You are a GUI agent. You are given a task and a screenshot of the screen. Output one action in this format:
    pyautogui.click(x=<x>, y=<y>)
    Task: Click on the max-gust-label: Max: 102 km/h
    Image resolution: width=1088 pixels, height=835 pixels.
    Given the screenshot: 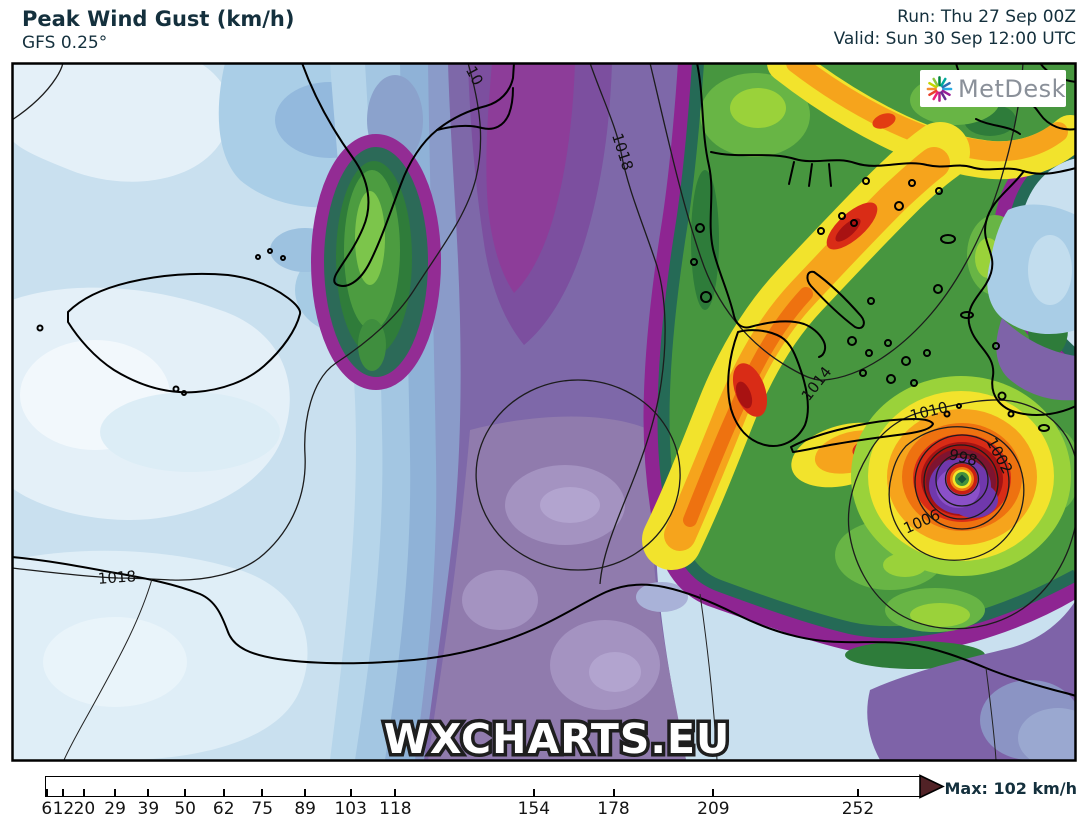 What is the action you would take?
    pyautogui.click(x=1010, y=788)
    